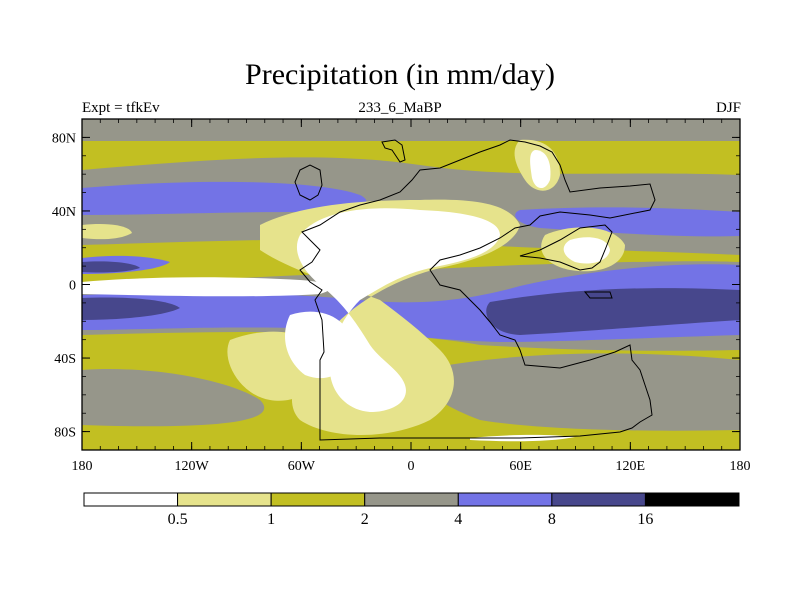 This screenshot has height=600, width=800. Describe the element at coordinates (178, 519) in the screenshot. I see `colorbar-label: 0.5` at that location.